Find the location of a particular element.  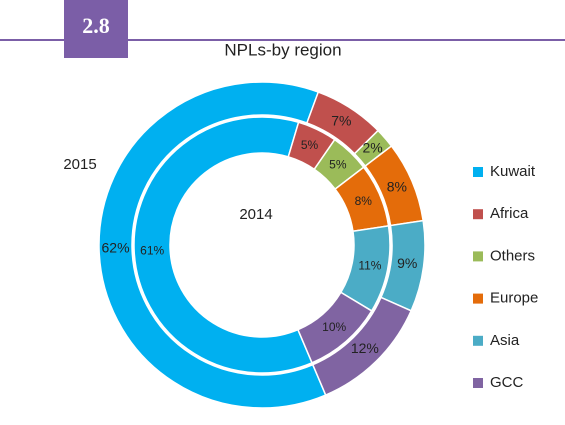

figure-number: 2.8 is located at coordinates (96, 25).